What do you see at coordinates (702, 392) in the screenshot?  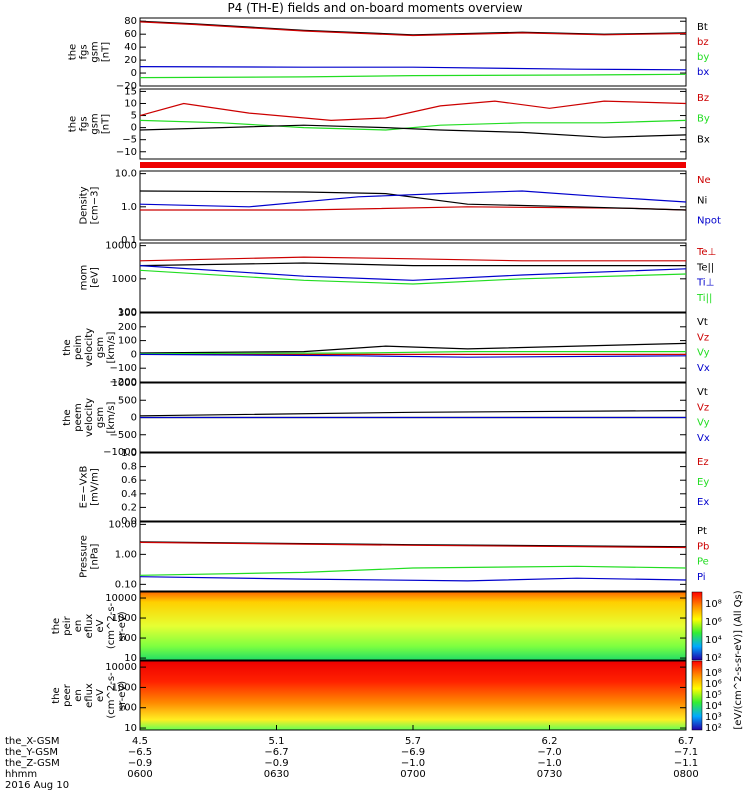 I see `legend-entry-Vt: Vt` at bounding box center [702, 392].